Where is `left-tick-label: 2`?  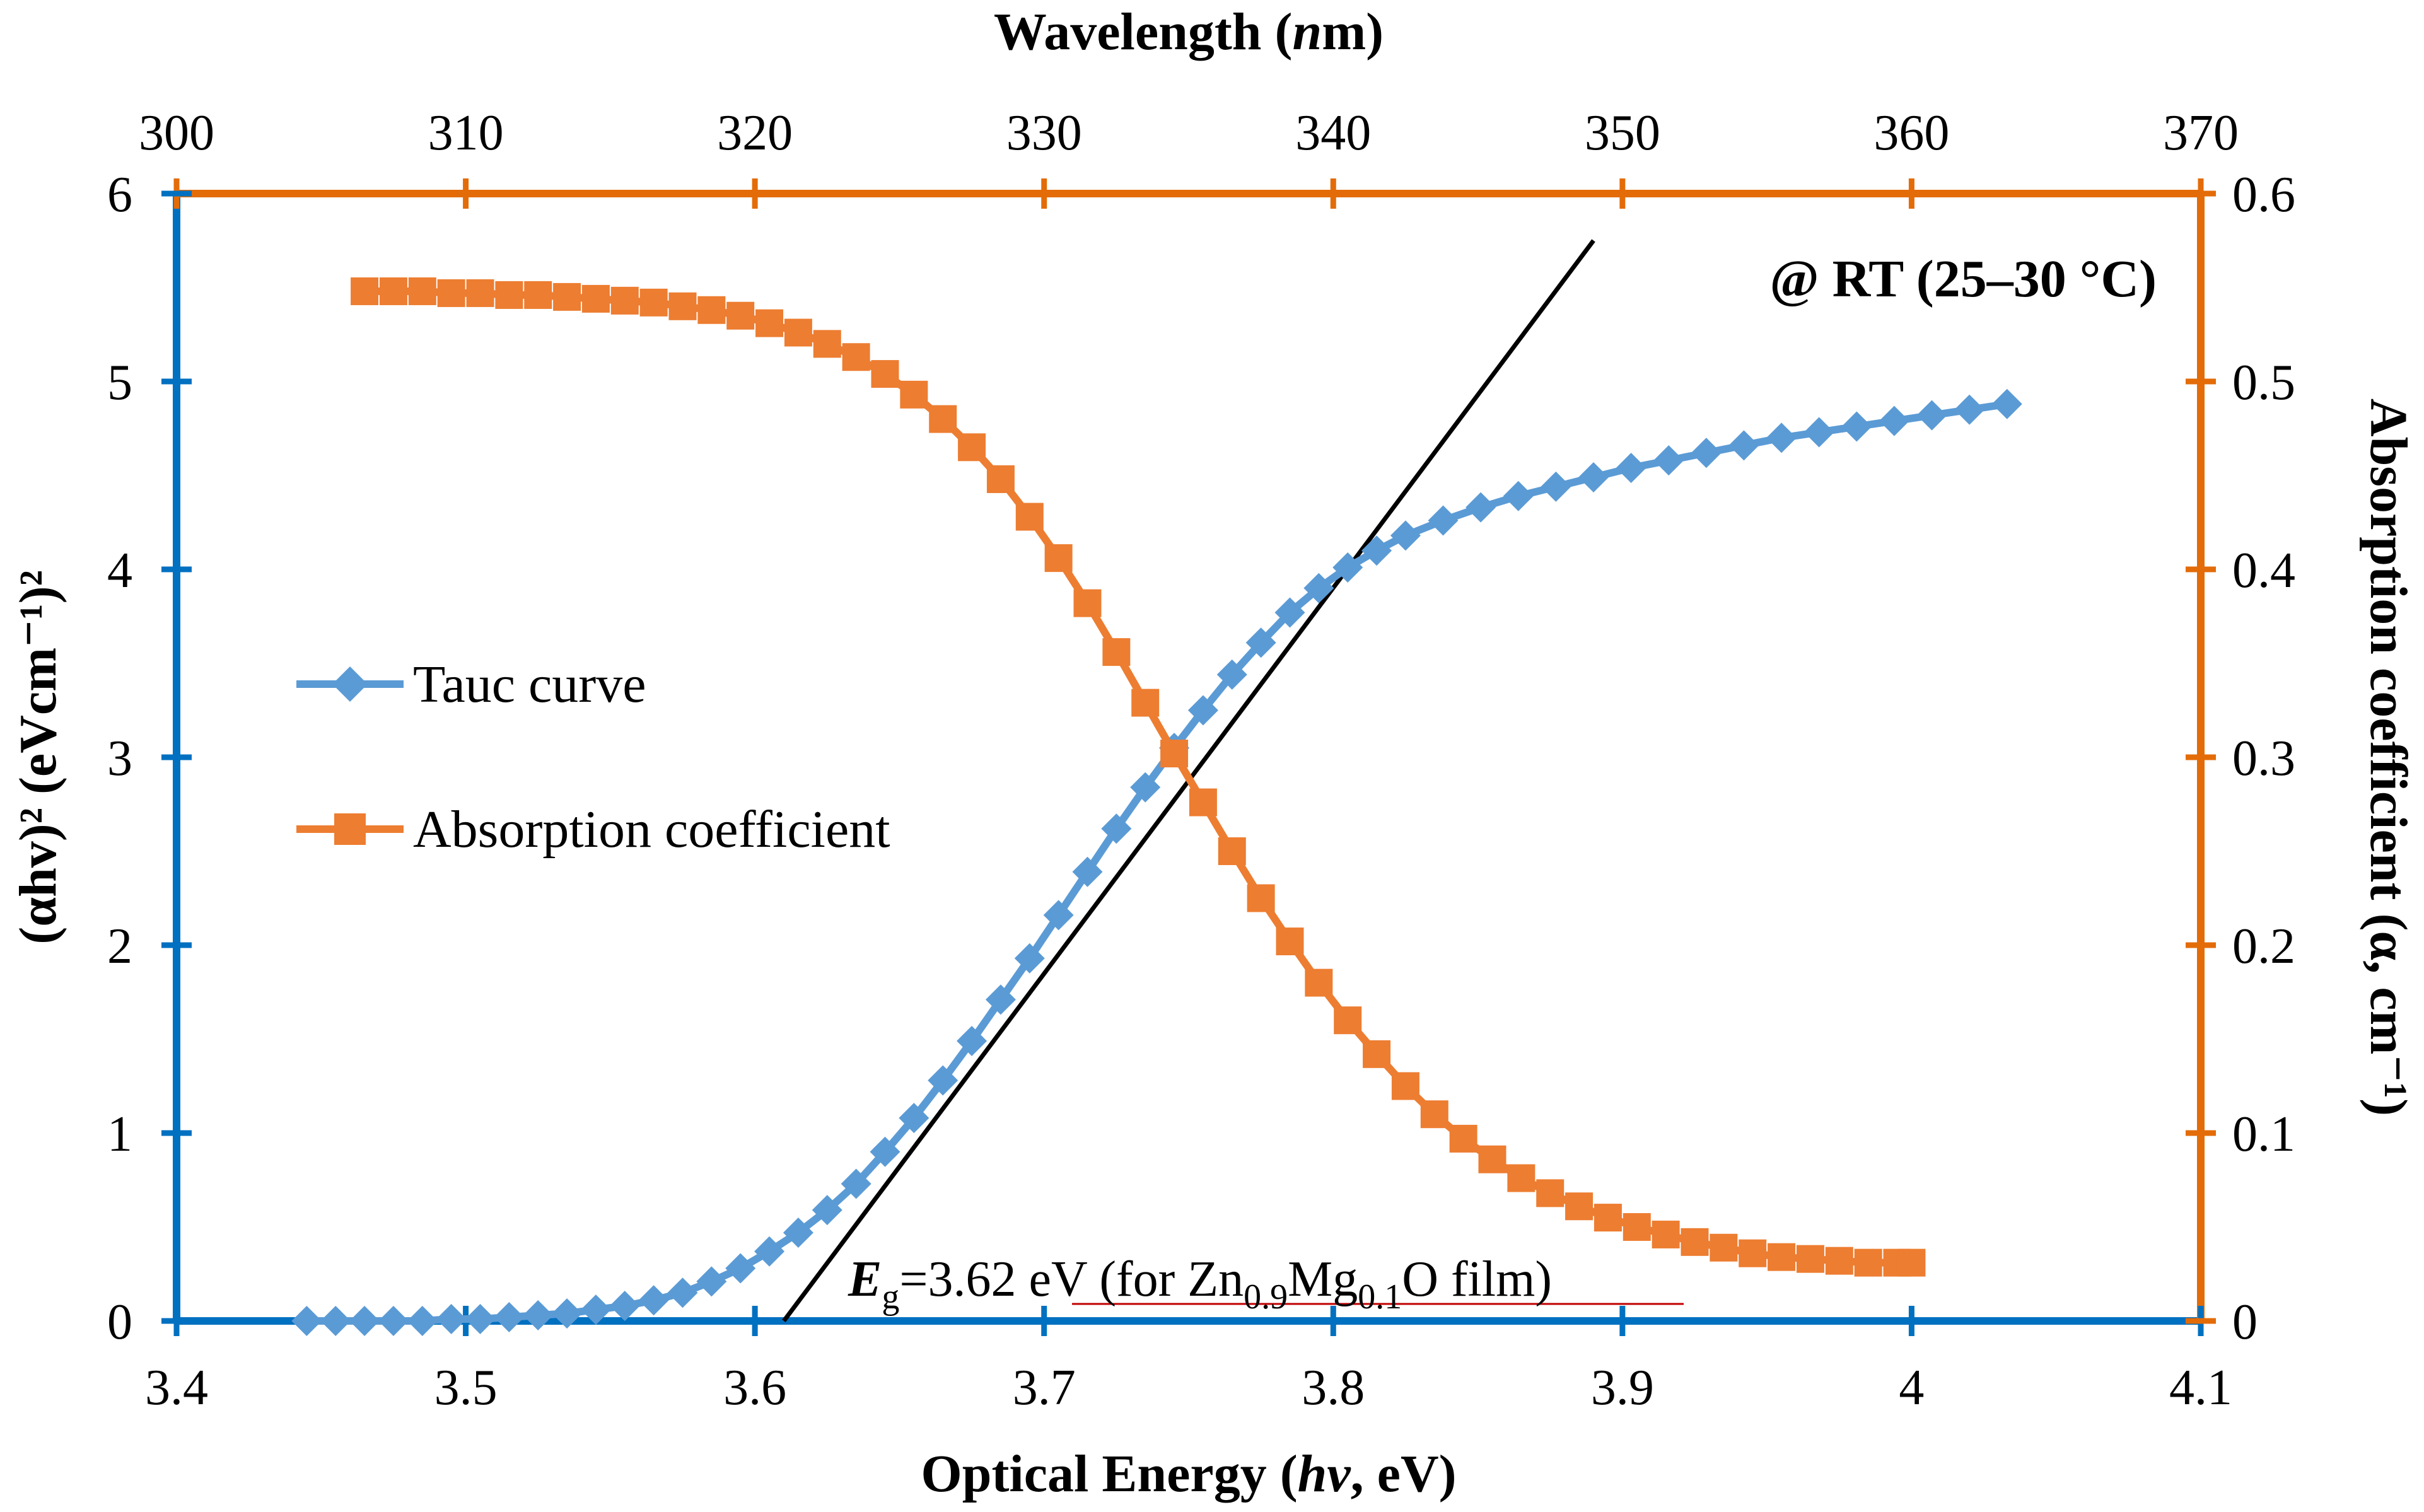 left-tick-label: 2 is located at coordinates (119, 947).